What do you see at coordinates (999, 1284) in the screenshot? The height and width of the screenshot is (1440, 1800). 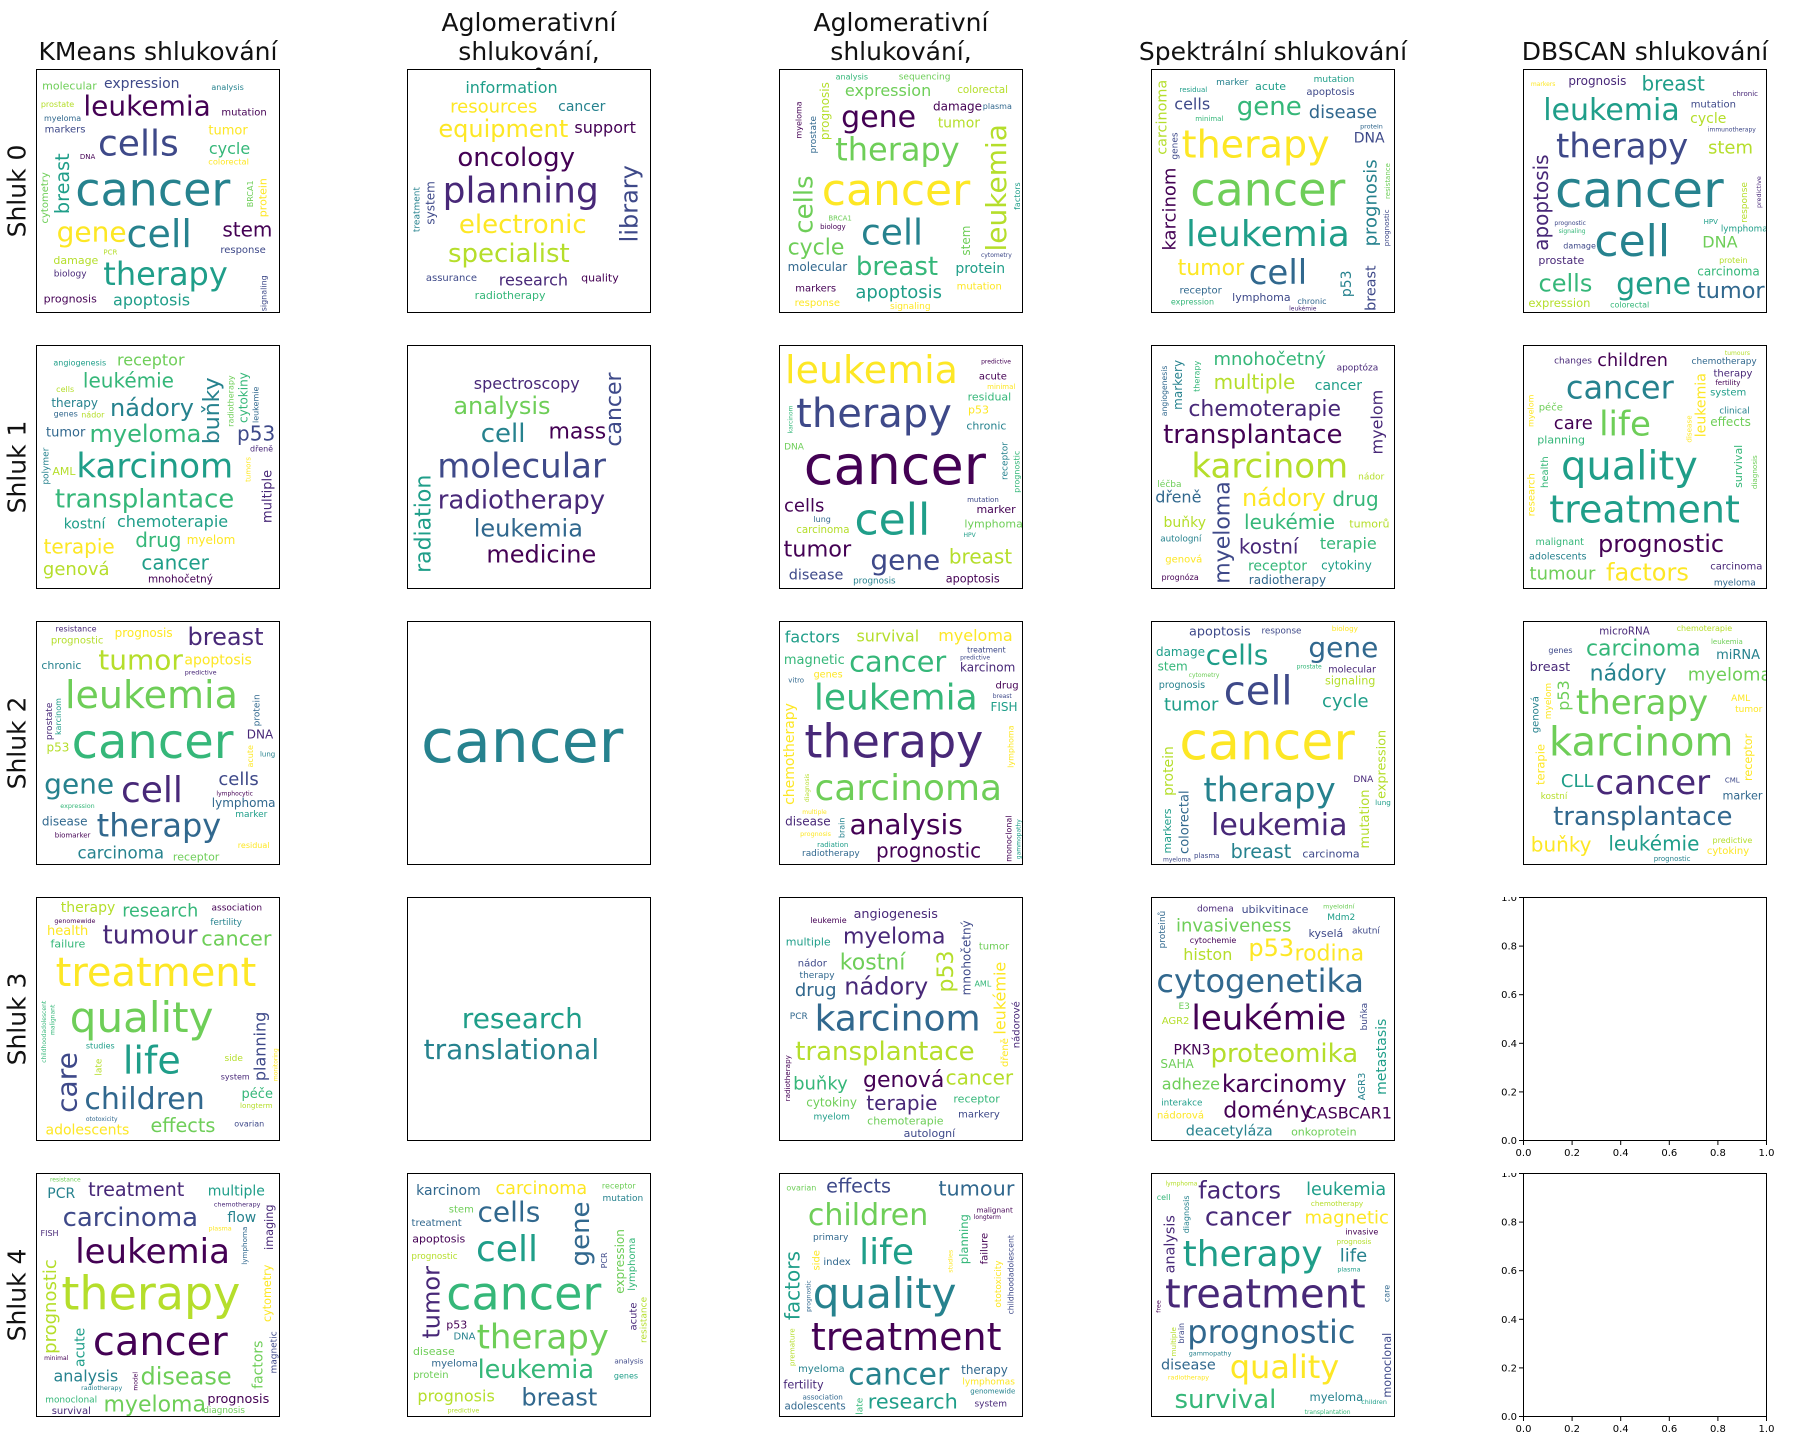 I see `word-ototoxicity: ototoxicity` at bounding box center [999, 1284].